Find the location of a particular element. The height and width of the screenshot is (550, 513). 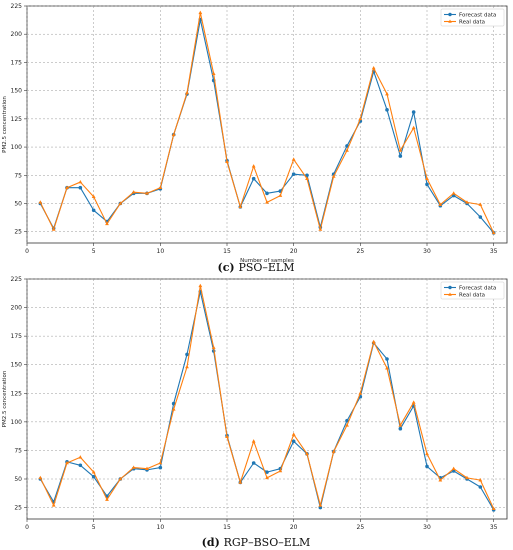

caption-letter: (c) is located at coordinates (228, 267).